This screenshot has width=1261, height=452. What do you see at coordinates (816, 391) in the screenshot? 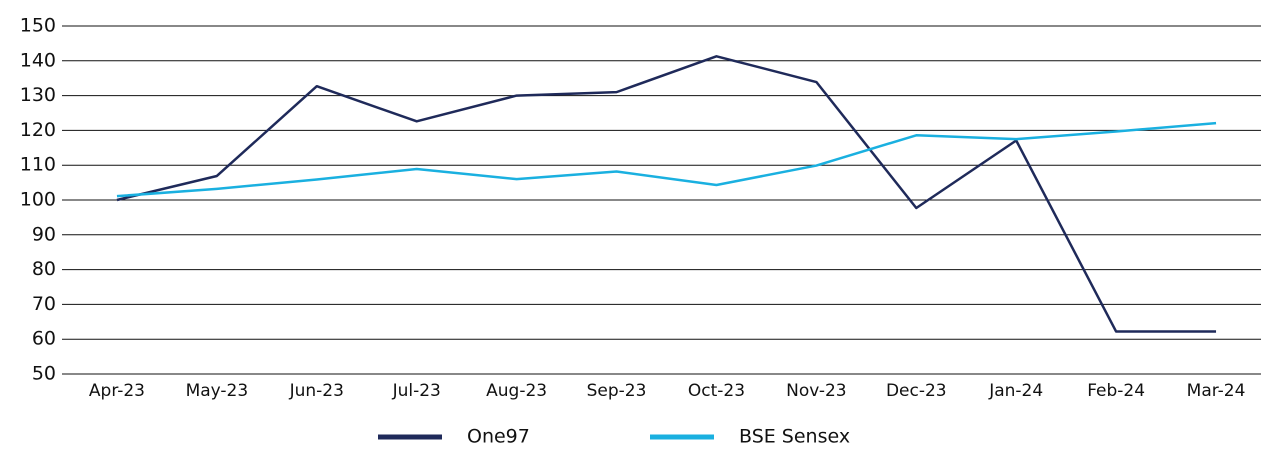
I see `x-tick-label: Nov-23` at bounding box center [816, 391].